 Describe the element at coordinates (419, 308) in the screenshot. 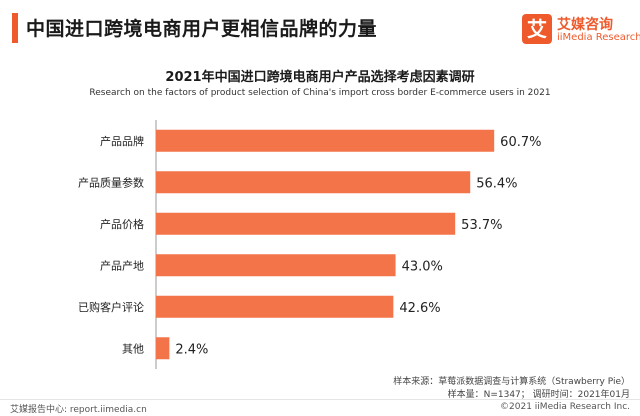

I see `value-label: 42.6%` at that location.